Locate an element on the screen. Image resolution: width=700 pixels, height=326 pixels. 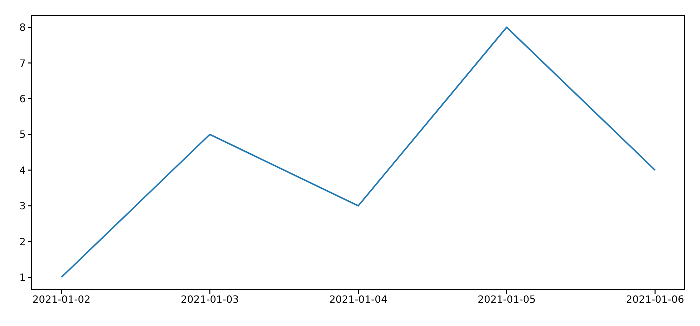
x-tick-label: 2021-01-05 is located at coordinates (507, 300).